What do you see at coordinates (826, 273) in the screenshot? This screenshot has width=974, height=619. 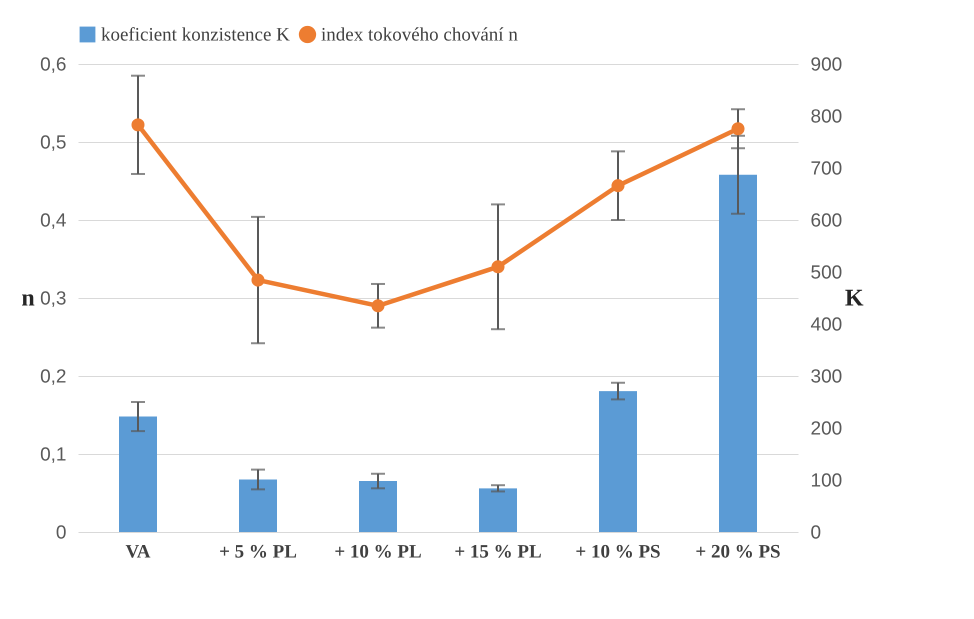 I see `y2-tick-label: 500` at bounding box center [826, 273].